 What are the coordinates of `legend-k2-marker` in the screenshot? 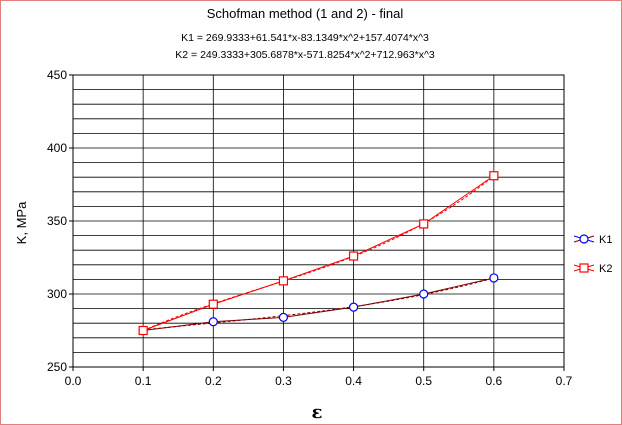 It's located at (584, 268).